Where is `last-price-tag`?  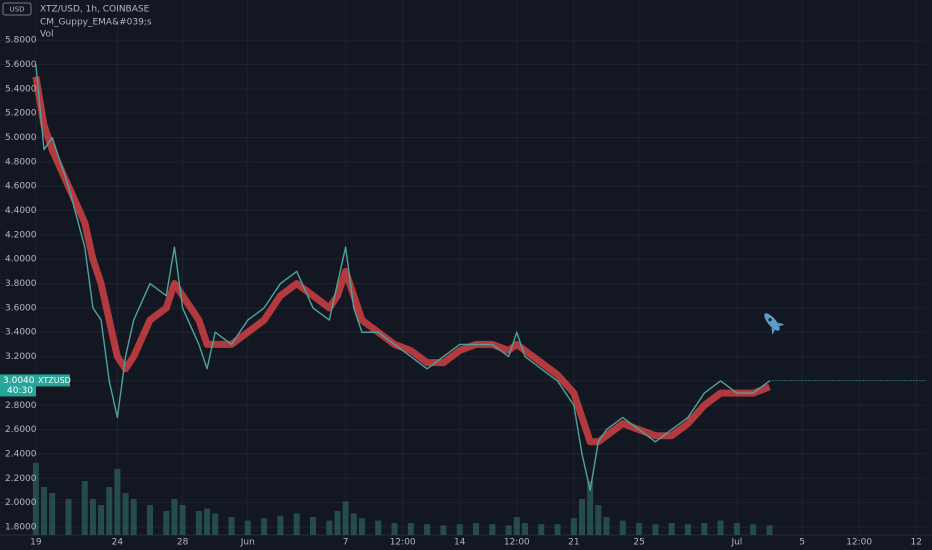 last-price-tag is located at coordinates (18, 385).